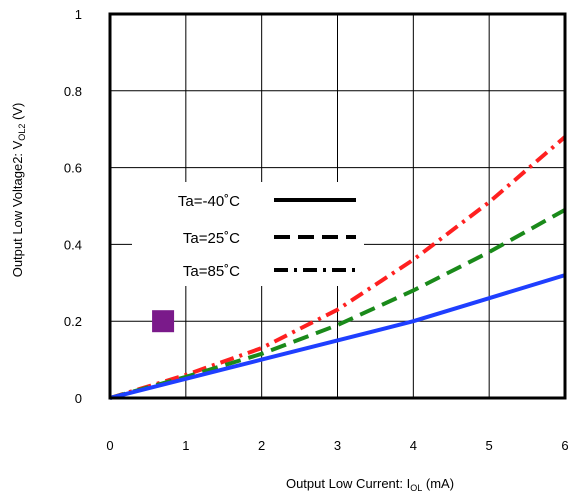 This screenshot has width=577, height=499. Describe the element at coordinates (73, 168) in the screenshot. I see `y-tick-label: 0.6` at that location.